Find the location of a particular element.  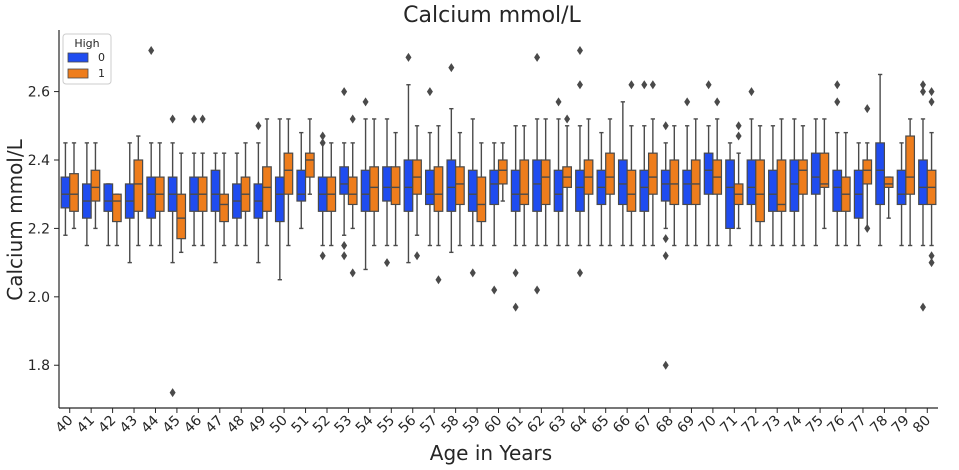

x-tick-label: 64 is located at coordinates (579, 424).